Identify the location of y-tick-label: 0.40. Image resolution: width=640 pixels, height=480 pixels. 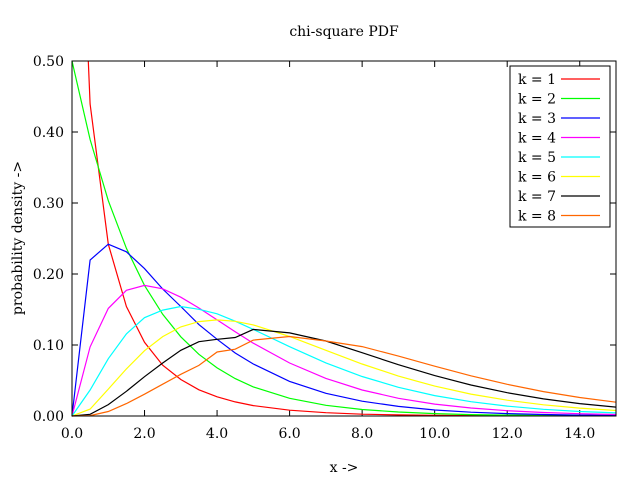
(48, 133).